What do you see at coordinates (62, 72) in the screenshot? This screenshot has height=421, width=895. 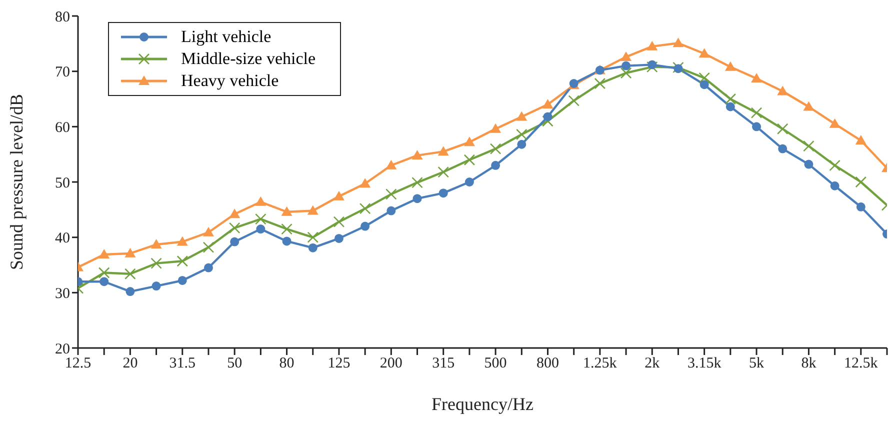 I see `y-tick-label: 70` at bounding box center [62, 72].